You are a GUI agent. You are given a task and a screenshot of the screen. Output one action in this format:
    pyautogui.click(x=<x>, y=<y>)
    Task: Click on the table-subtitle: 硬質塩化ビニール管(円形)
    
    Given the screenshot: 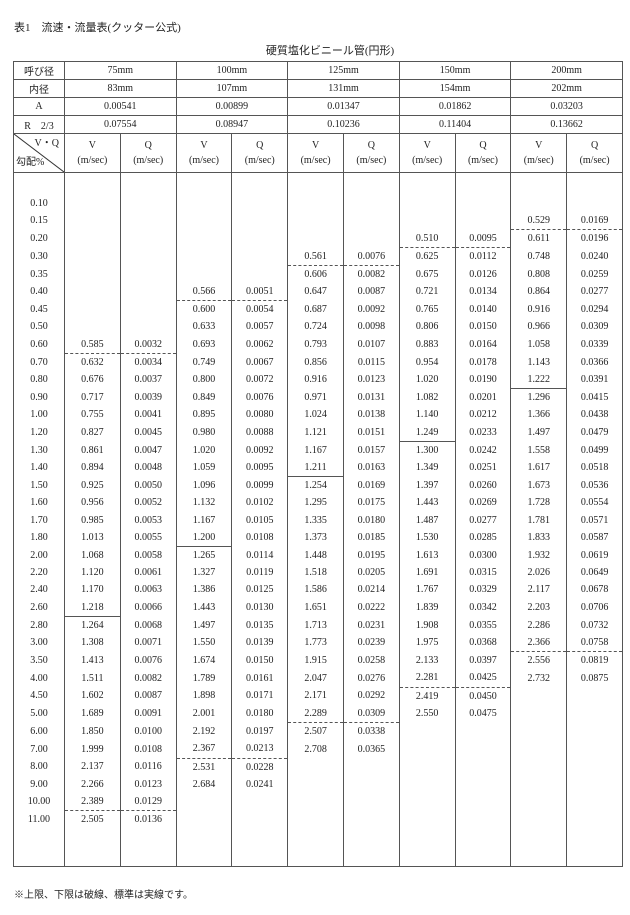 What is the action you would take?
    pyautogui.click(x=330, y=51)
    